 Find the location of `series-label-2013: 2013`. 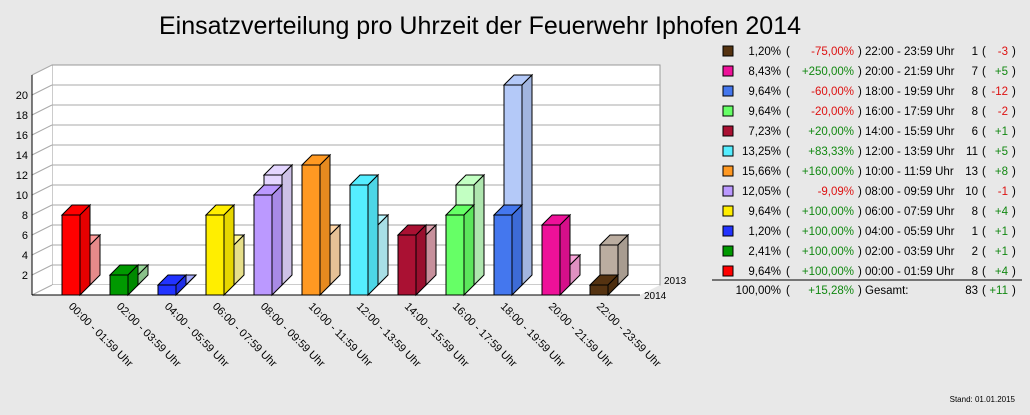

series-label-2013: 2013 is located at coordinates (675, 281).